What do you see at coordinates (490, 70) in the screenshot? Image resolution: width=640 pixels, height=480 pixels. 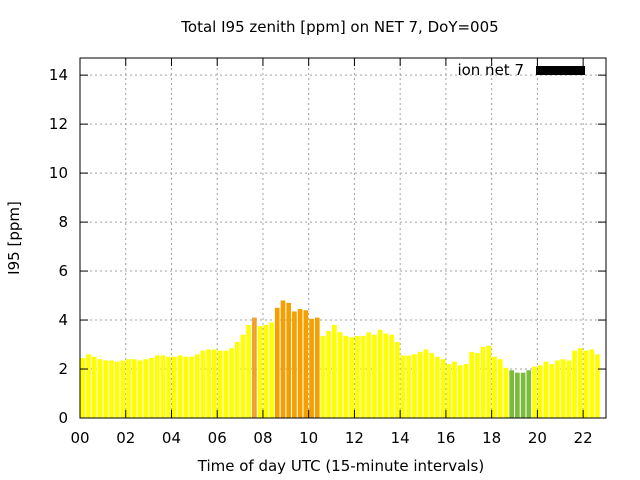 I see `legend-label: ion net 7` at bounding box center [490, 70].